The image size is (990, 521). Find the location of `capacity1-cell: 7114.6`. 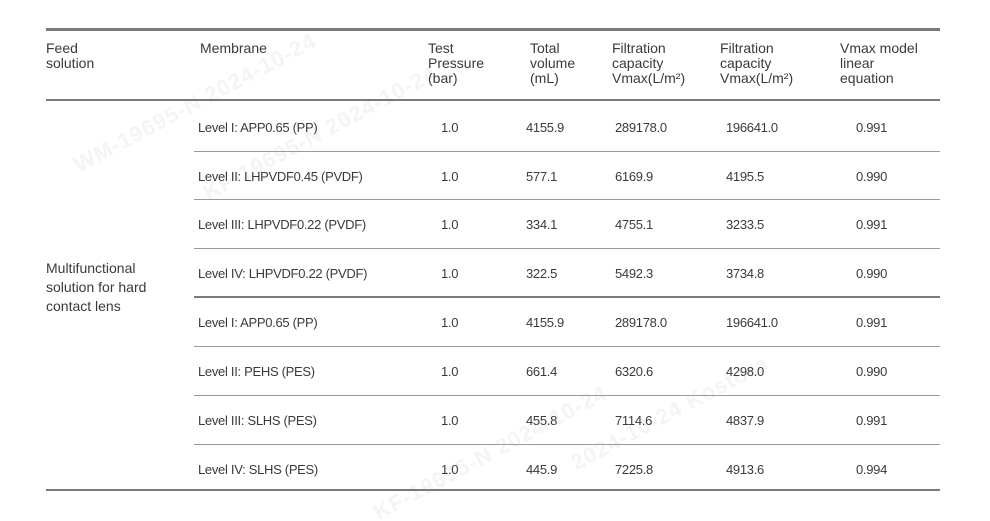

capacity1-cell: 7114.6 is located at coordinates (633, 420).